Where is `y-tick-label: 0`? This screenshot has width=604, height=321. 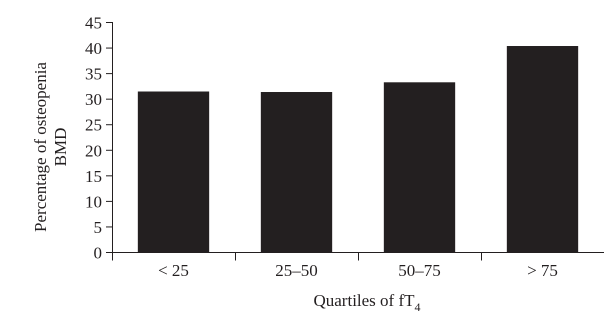
y-tick-label: 0 is located at coordinates (98, 253).